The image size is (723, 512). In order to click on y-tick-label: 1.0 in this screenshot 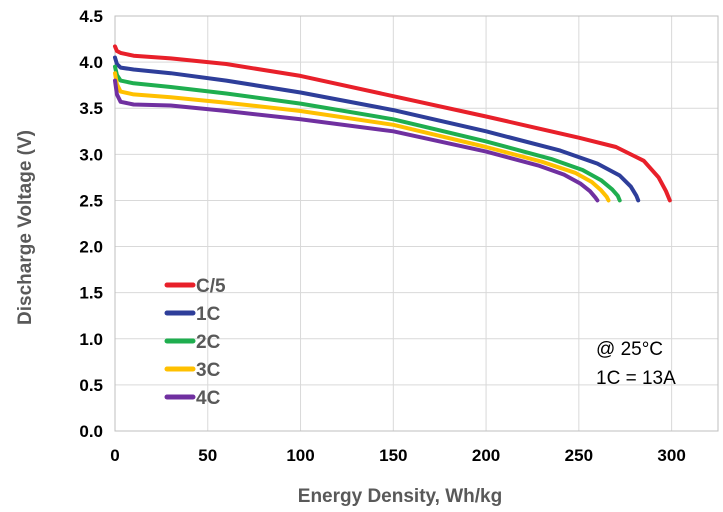, I will do `click(91, 339)`.